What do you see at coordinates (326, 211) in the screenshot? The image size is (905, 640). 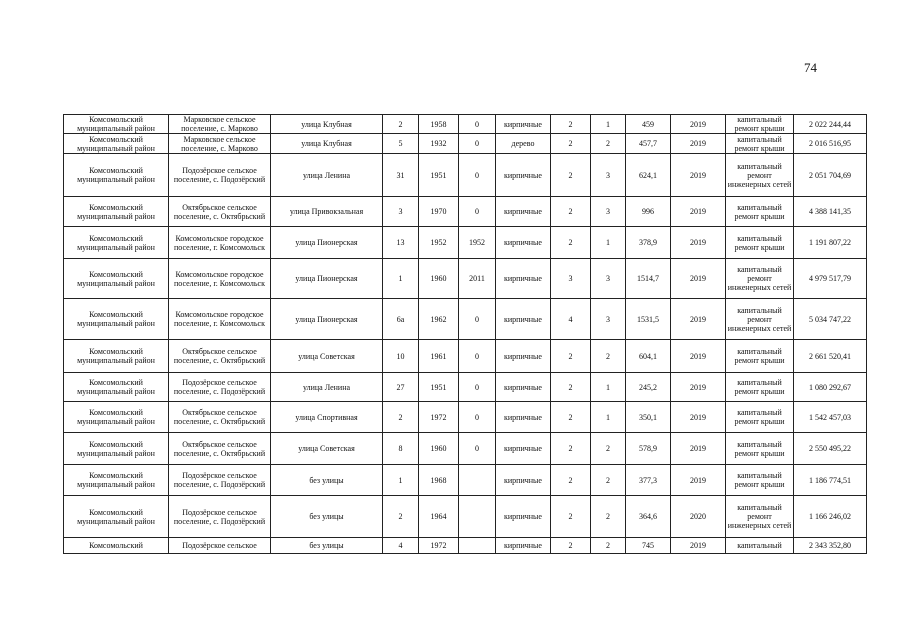 I see `cell-street: улица Привокзальная` at bounding box center [326, 211].